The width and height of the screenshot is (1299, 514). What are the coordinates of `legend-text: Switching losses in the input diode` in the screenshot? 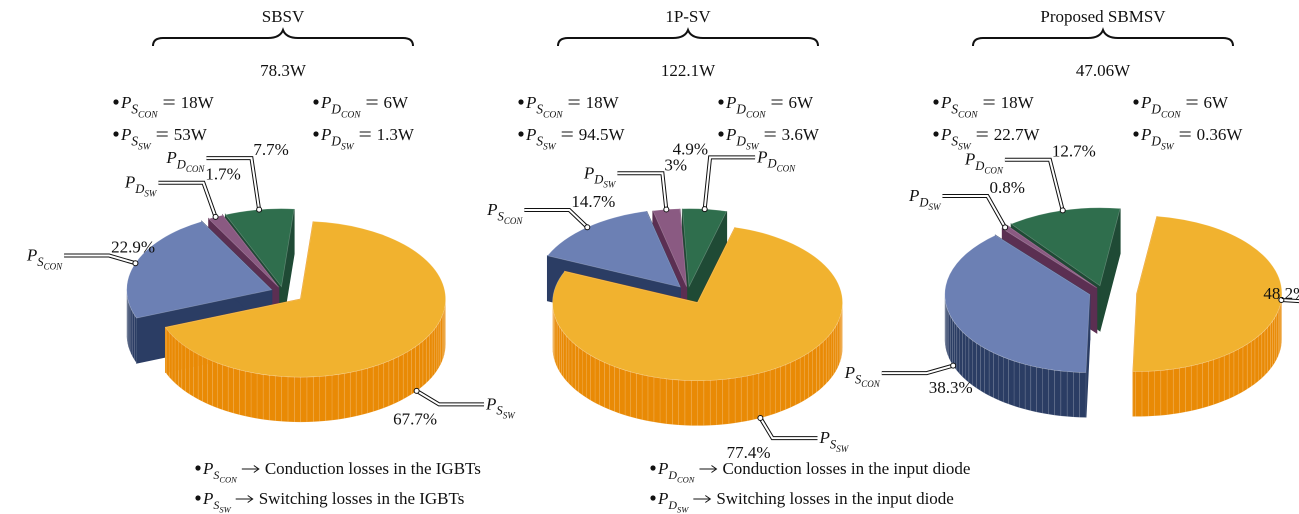 It's located at (835, 498).